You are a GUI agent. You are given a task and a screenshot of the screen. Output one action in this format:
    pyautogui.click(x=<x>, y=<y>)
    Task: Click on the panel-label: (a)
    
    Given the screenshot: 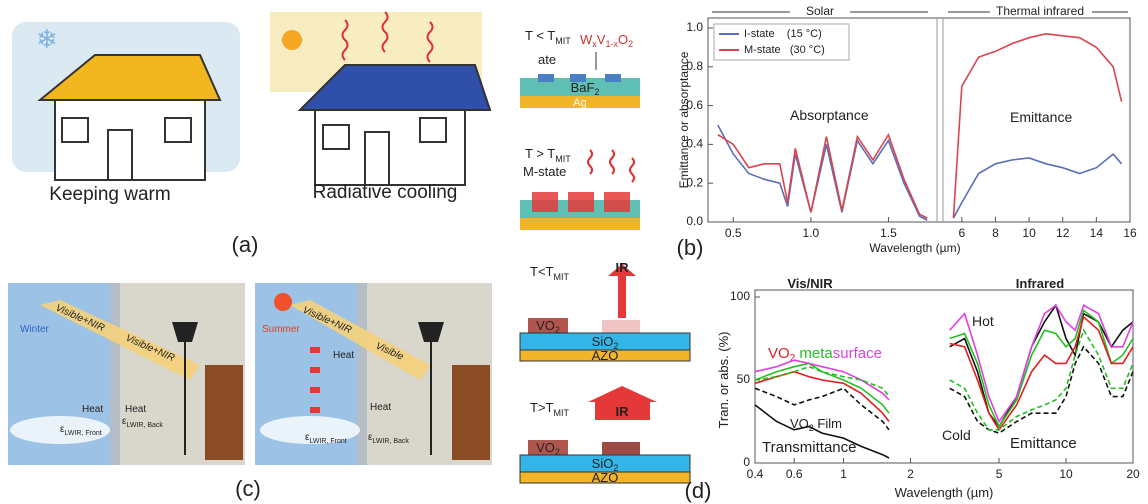 What is the action you would take?
    pyautogui.click(x=245, y=244)
    